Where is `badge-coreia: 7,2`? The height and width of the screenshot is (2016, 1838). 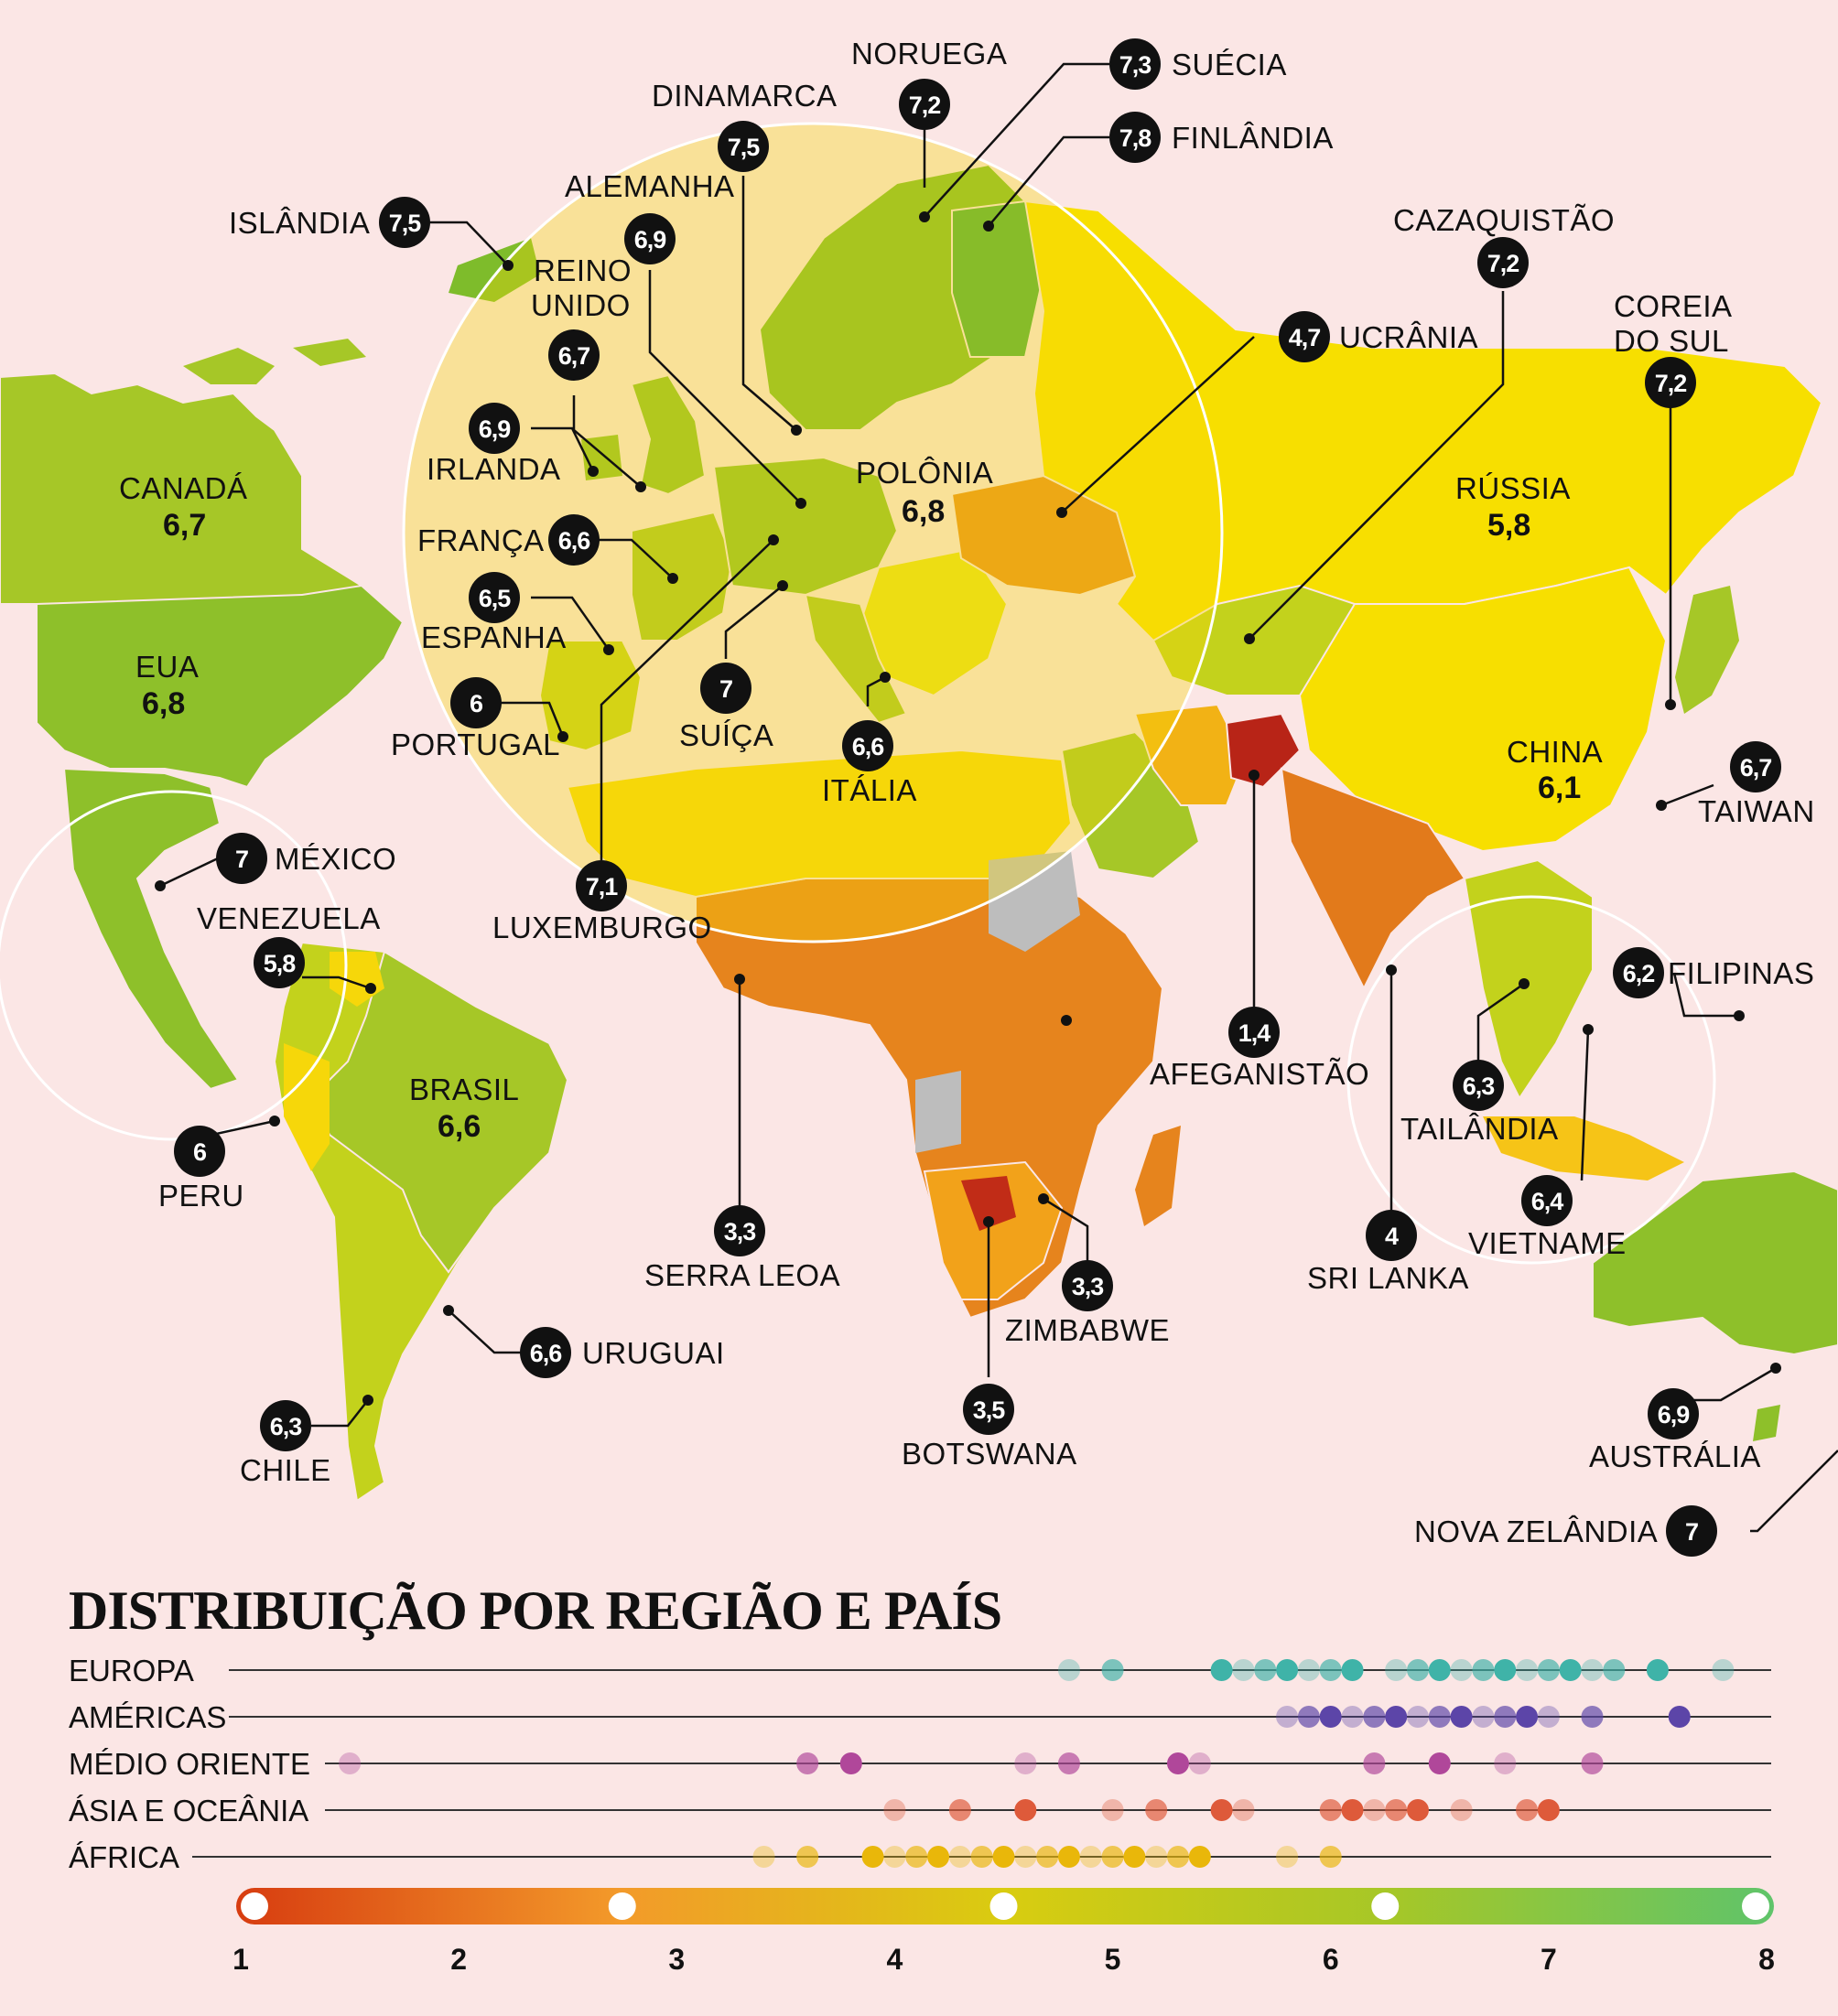
badge-coreia: 7,2 is located at coordinates (1671, 384).